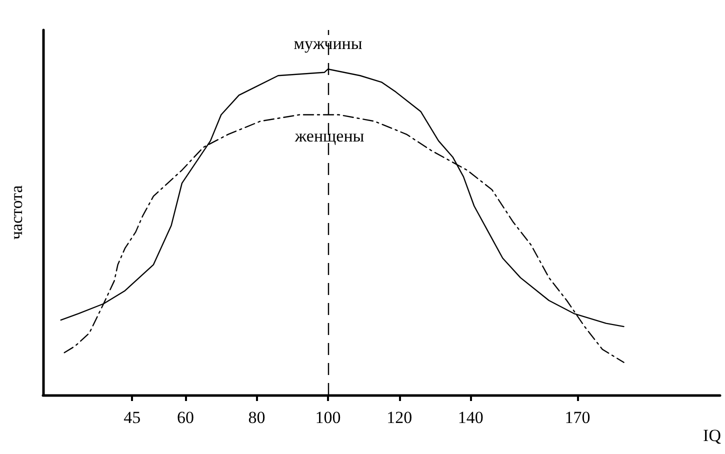 The image size is (725, 454). Describe the element at coordinates (577, 417) in the screenshot. I see `x-tick-label: 170` at that location.